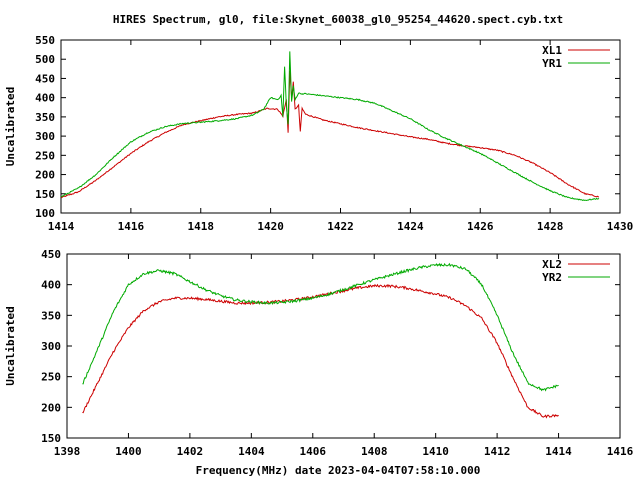  I want to click on x-tick-label: 1404, so click(251, 451).